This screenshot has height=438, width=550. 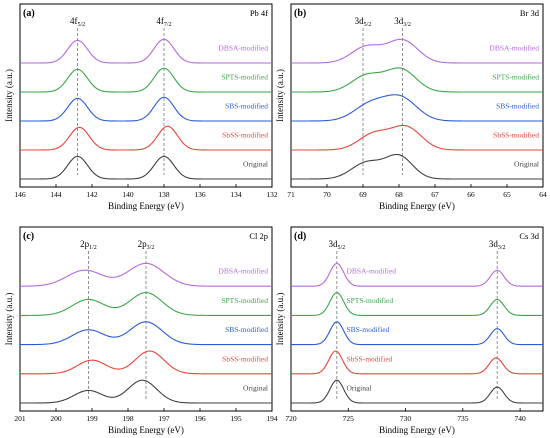 What do you see at coordinates (128, 194) in the screenshot?
I see `x-tick-label: 140` at bounding box center [128, 194].